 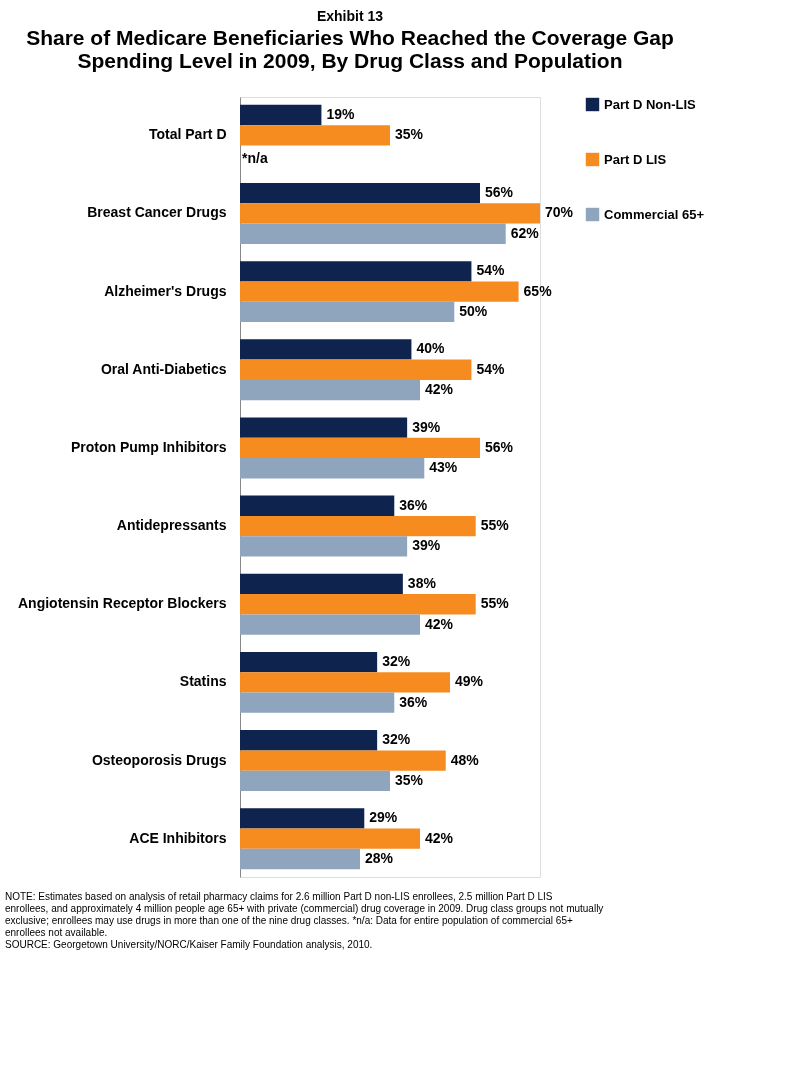 I want to click on data-label: 28%, so click(x=379, y=858).